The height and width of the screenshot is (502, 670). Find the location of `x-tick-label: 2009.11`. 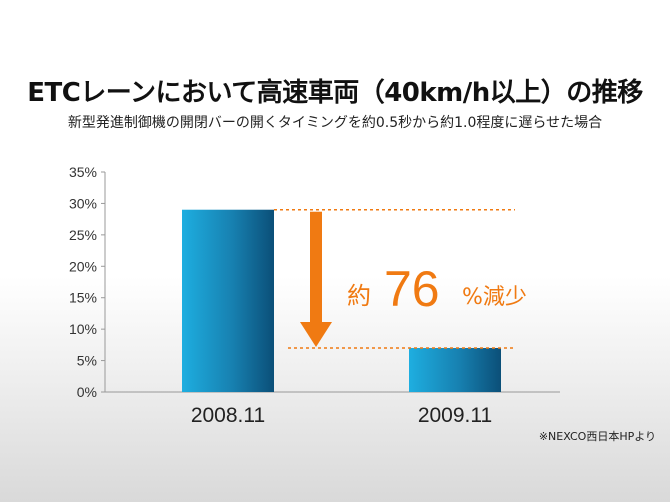

x-tick-label: 2009.11 is located at coordinates (455, 415).